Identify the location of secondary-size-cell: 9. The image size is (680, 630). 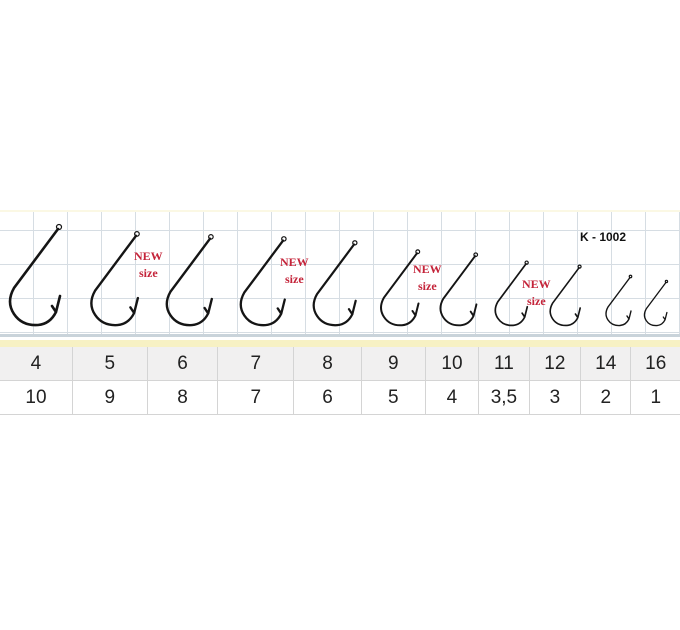
(109, 397).